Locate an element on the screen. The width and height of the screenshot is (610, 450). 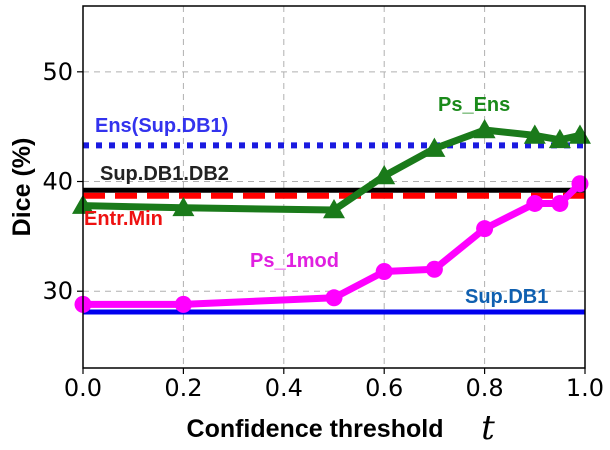
y-tick-label-1: 40 is located at coordinates (57, 182).